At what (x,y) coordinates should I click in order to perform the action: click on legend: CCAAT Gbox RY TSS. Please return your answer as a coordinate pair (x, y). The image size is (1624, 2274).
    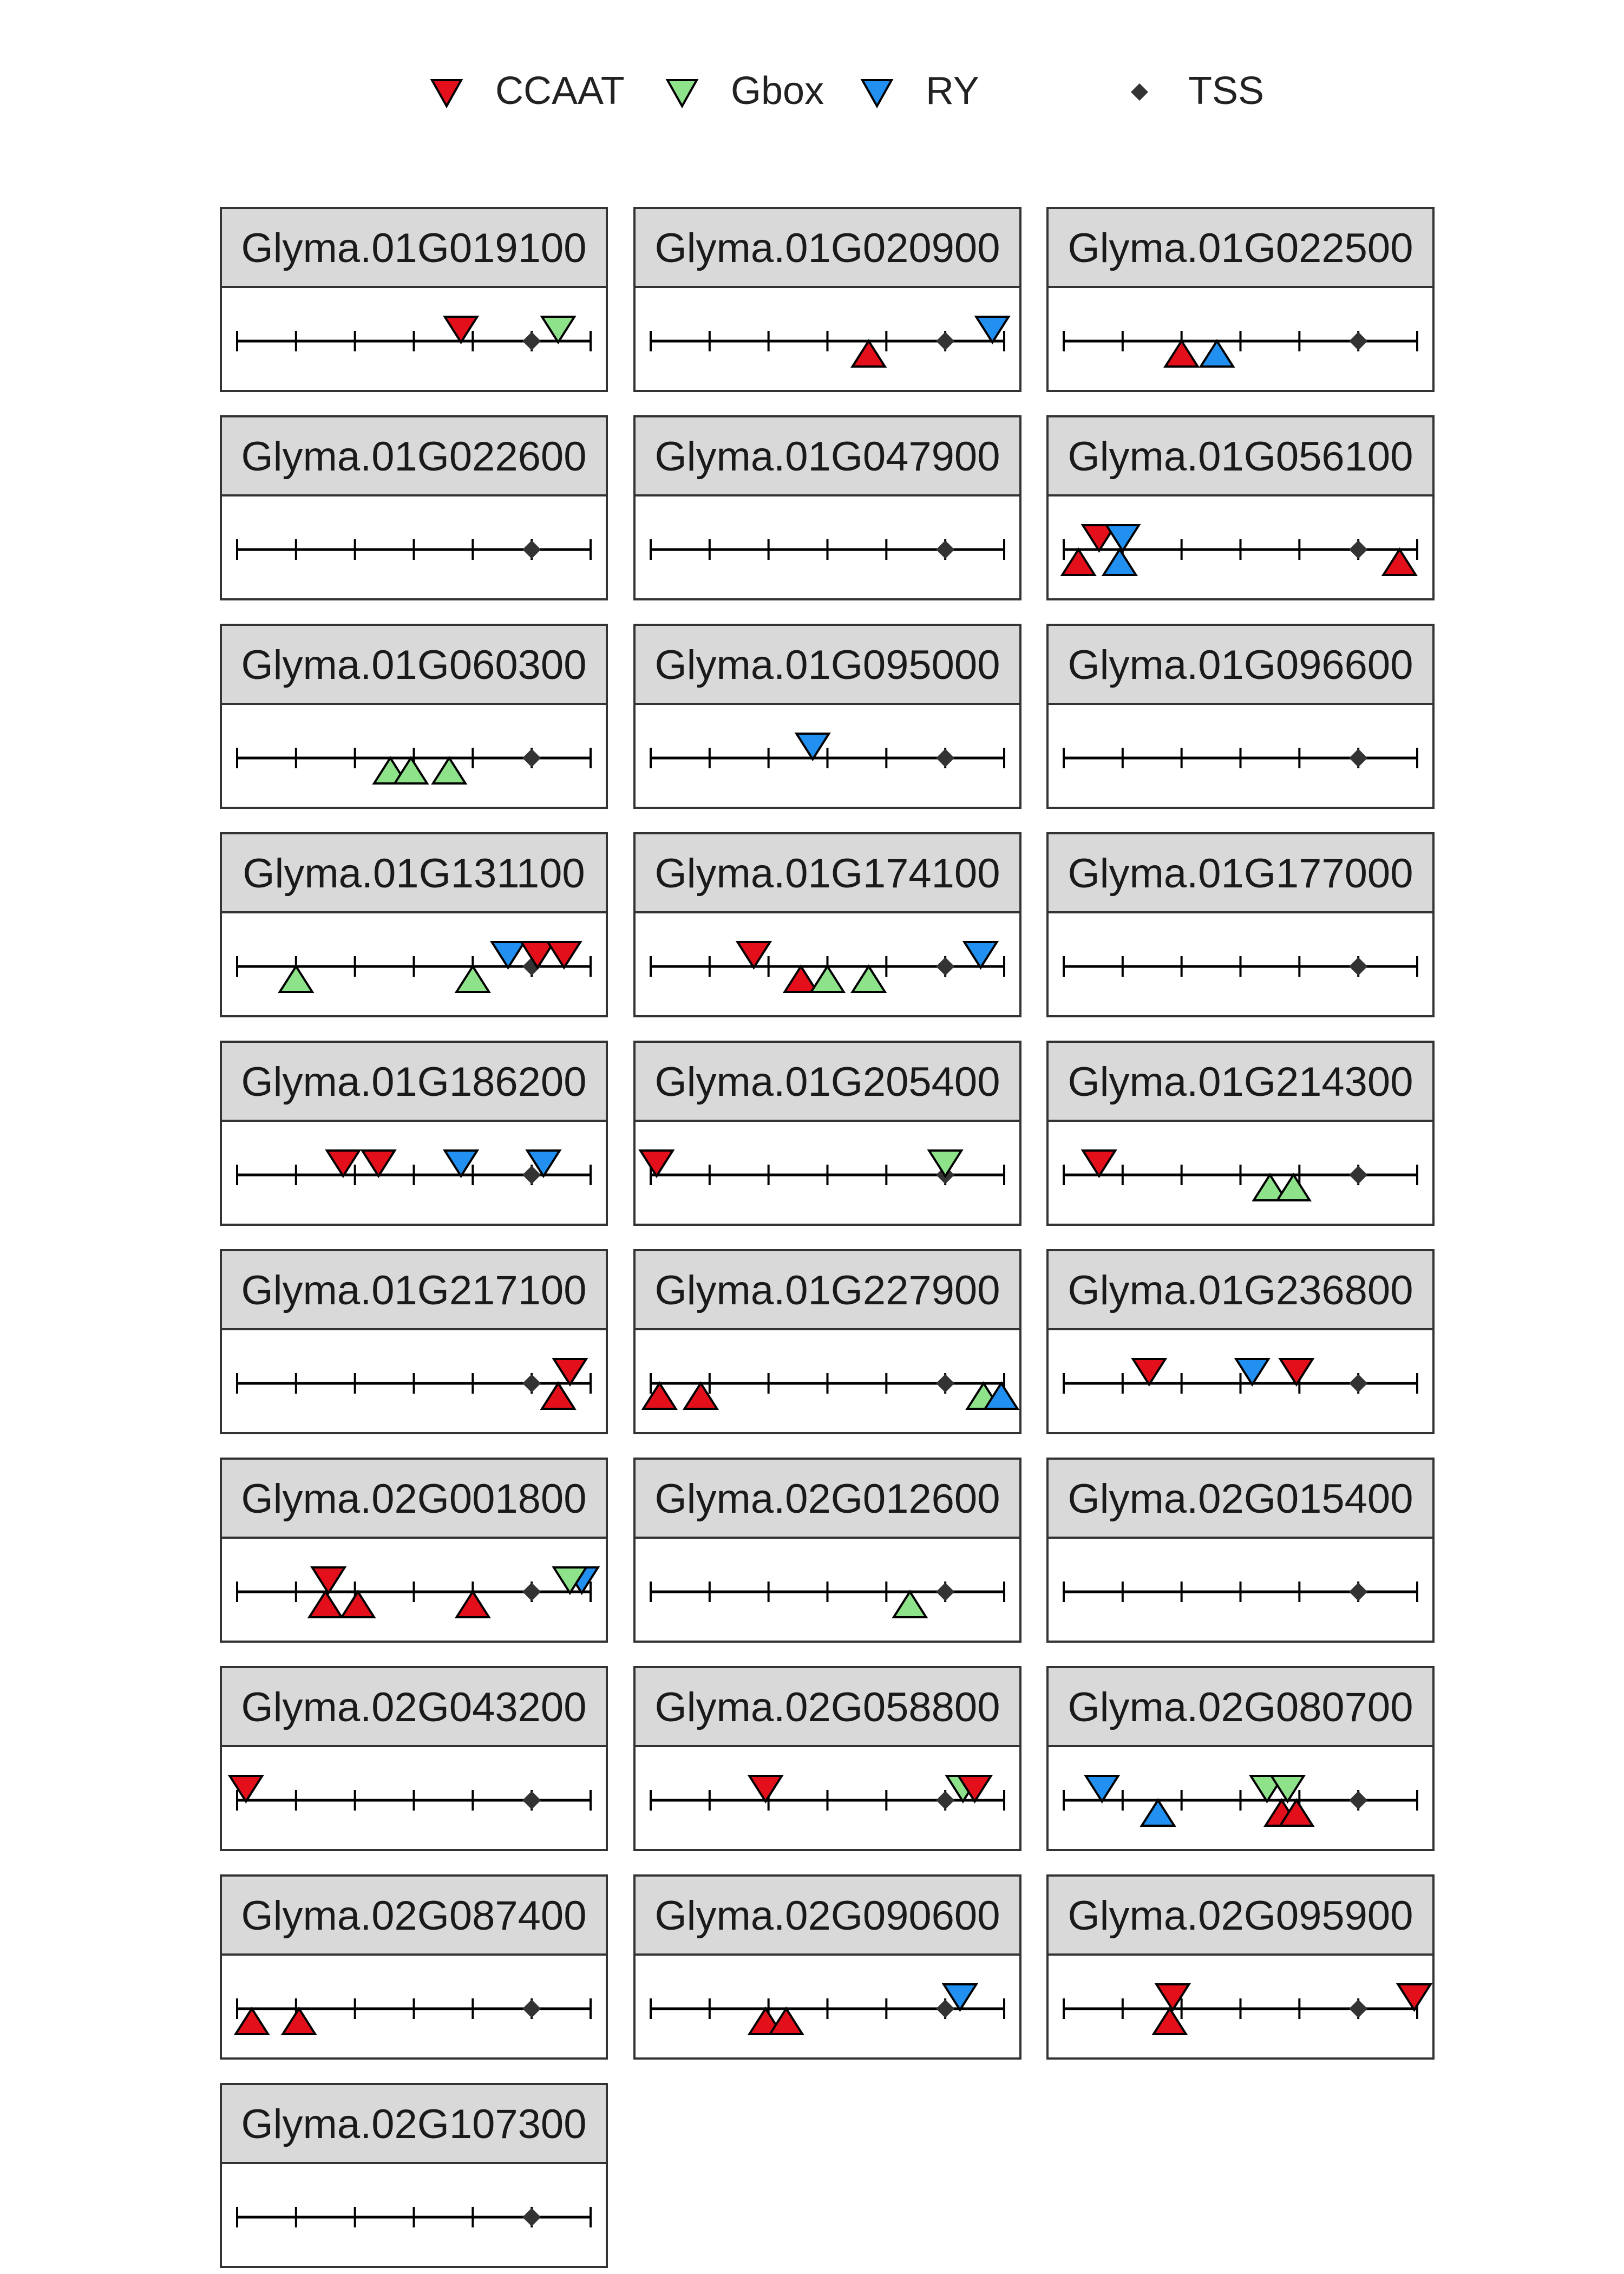
    Looking at the image, I should click on (847, 91).